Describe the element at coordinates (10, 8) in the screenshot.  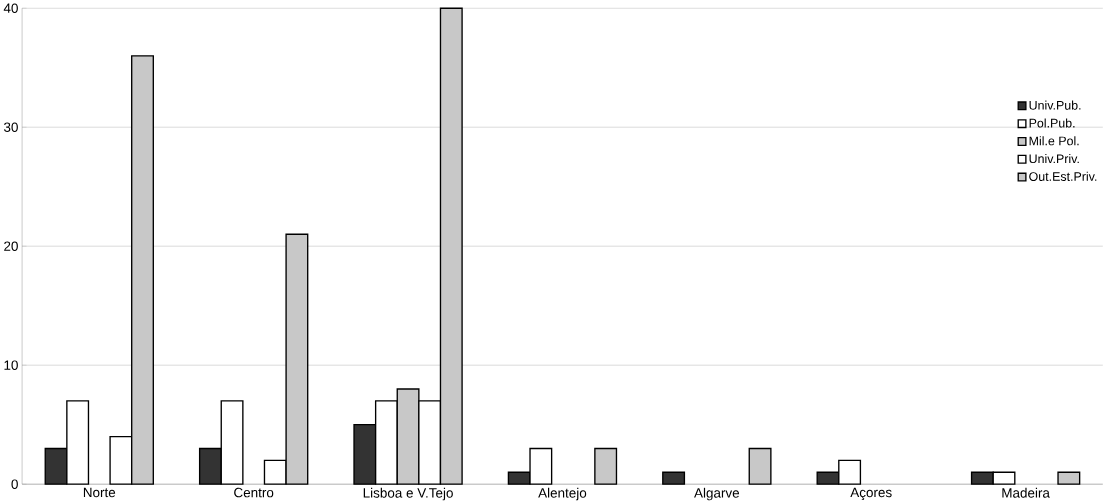
I see `y-tick-label: 40` at that location.